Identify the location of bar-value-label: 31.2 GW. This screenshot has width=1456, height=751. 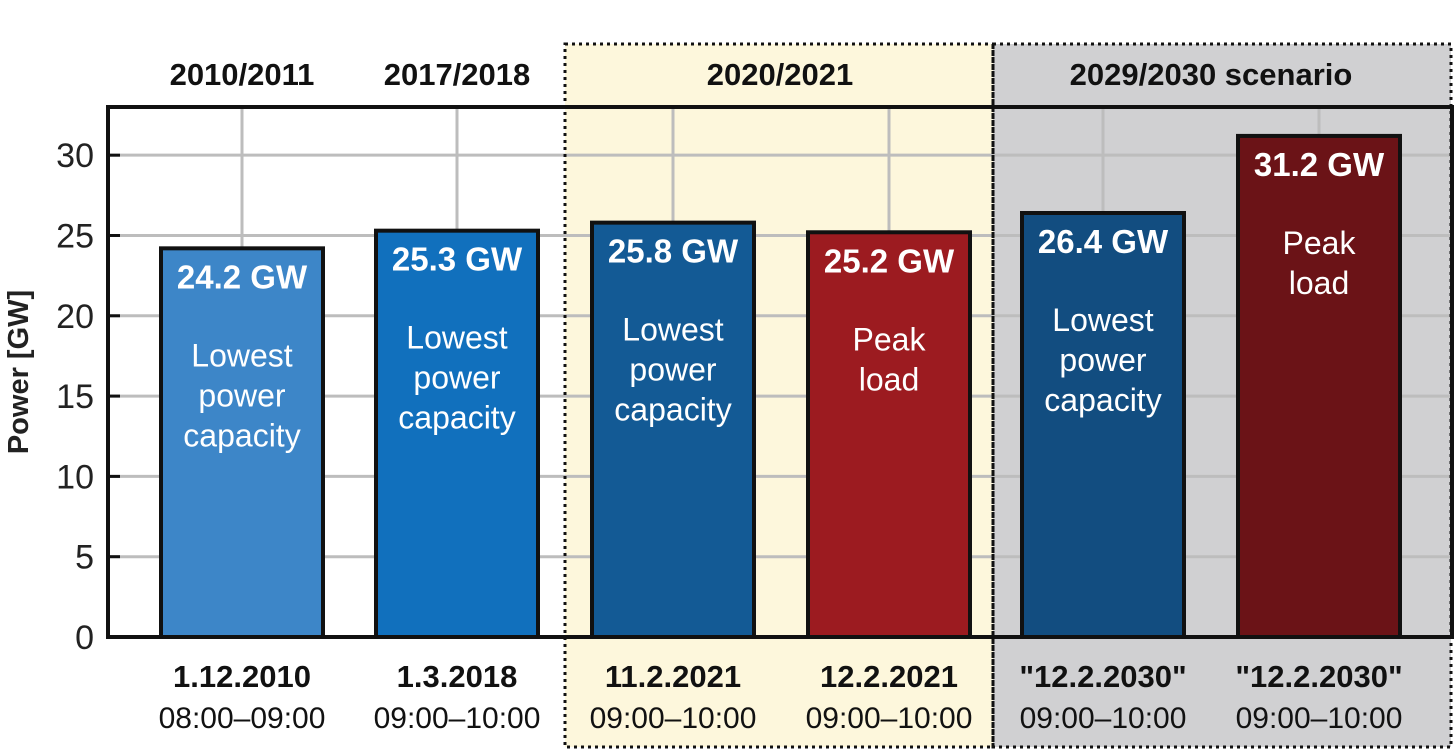
(1319, 164).